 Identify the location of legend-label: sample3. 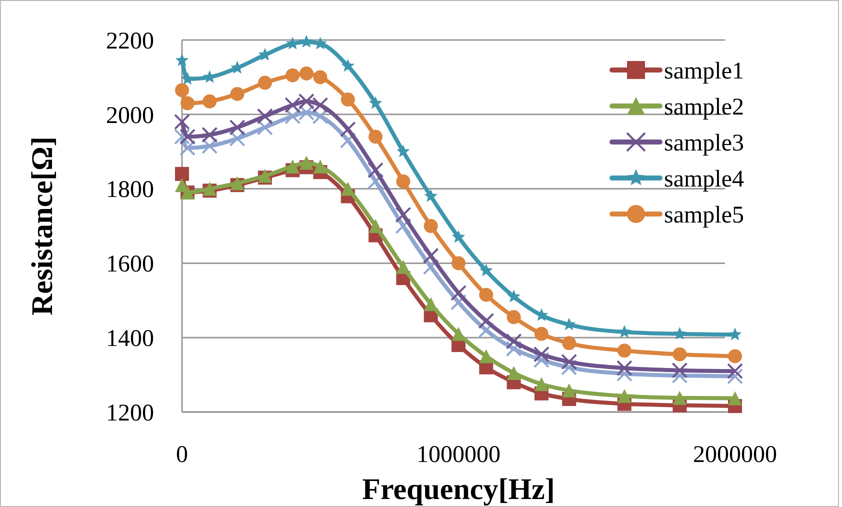
(704, 143).